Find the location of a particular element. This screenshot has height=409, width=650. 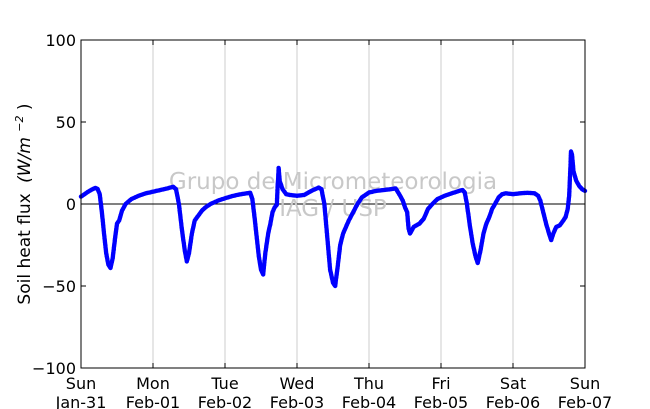

y-axis-label-unit-close: ) is located at coordinates (25, 106).